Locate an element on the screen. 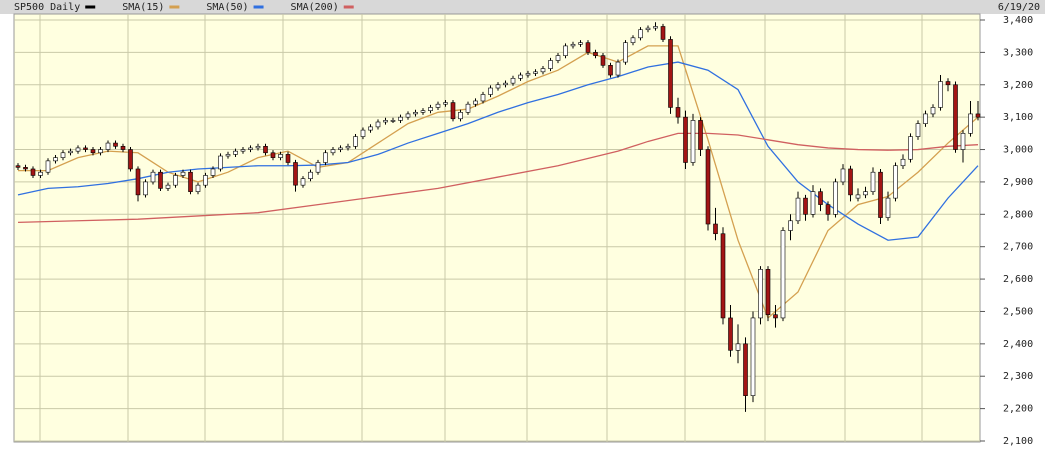  y-tick-label: 2,500 is located at coordinates (1018, 311).